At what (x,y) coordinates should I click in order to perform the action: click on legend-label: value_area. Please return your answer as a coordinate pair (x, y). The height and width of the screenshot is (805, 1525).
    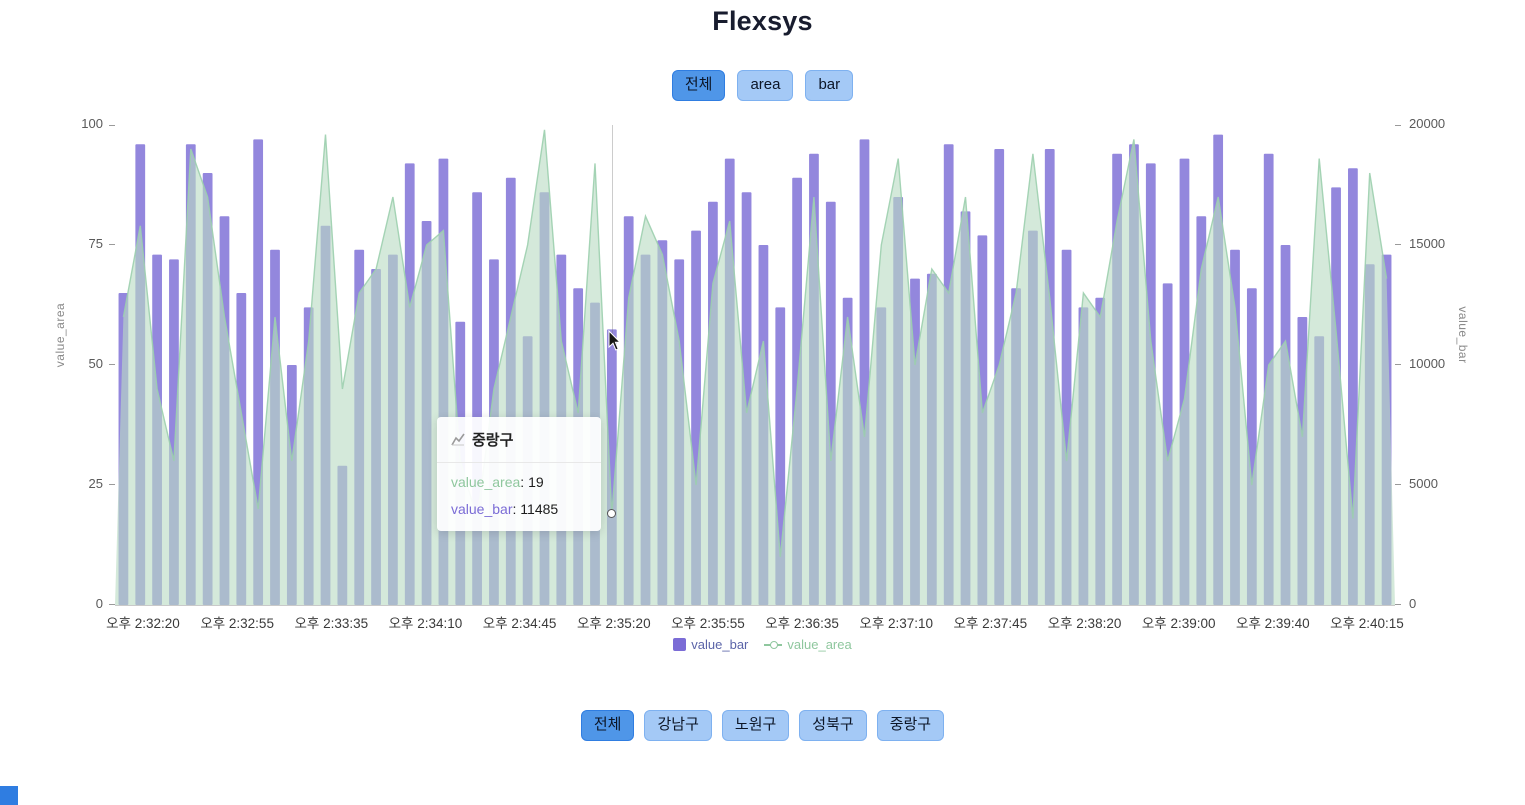
    Looking at the image, I should click on (819, 644).